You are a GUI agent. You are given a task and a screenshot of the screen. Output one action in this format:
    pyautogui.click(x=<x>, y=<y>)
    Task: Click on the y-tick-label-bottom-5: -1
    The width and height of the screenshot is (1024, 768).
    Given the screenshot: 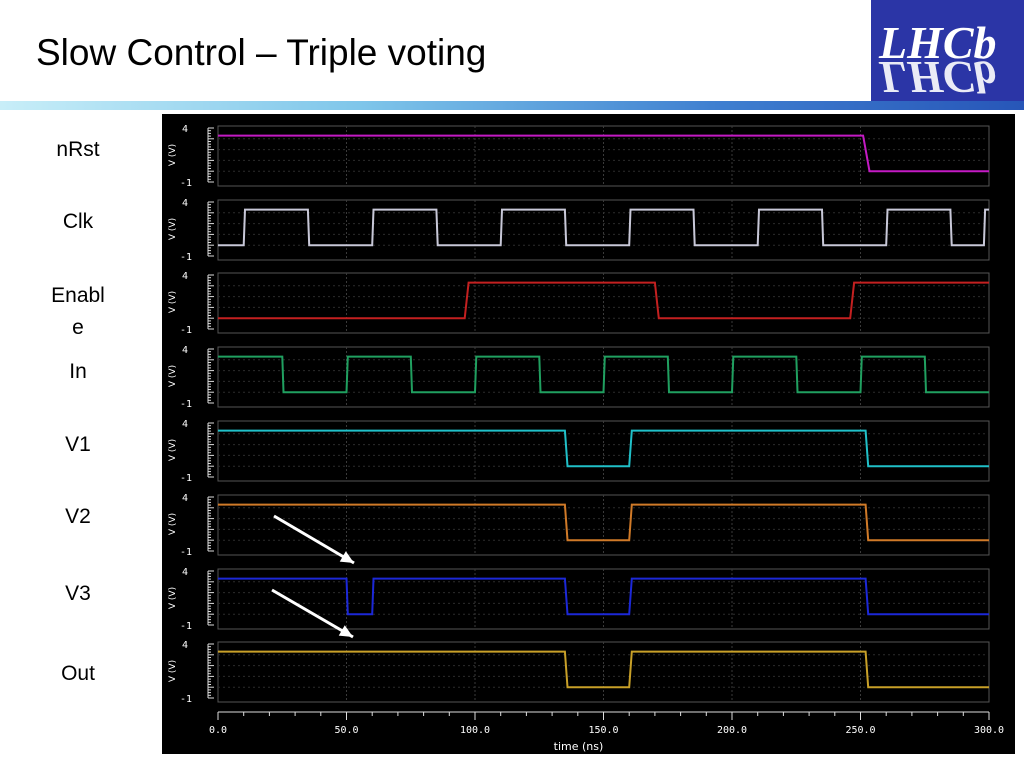 What is the action you would take?
    pyautogui.click(x=186, y=552)
    